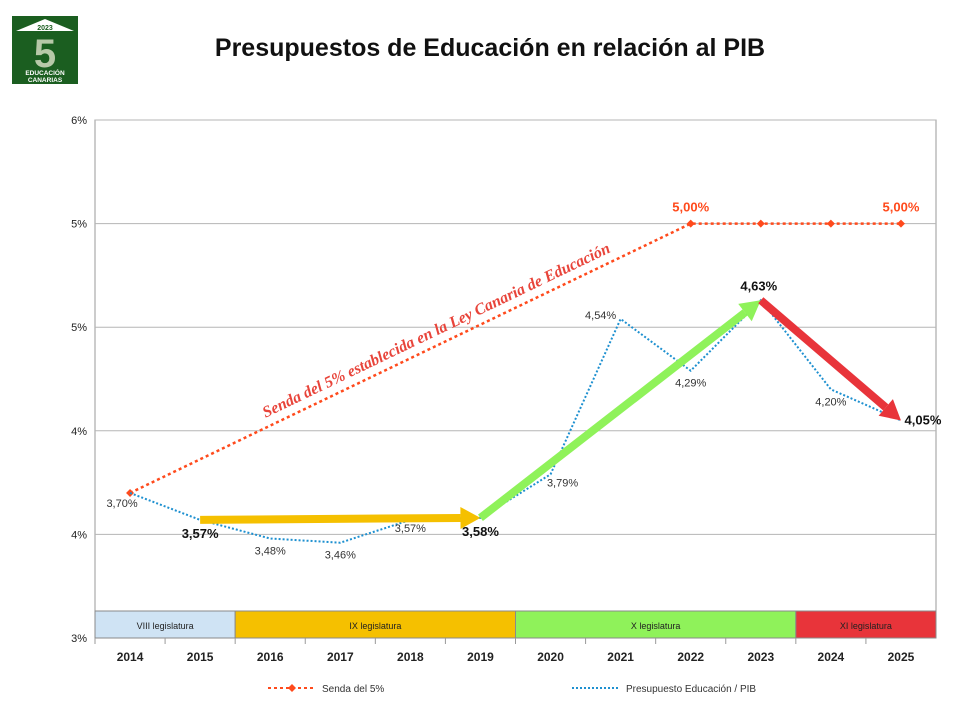  What do you see at coordinates (620, 657) in the screenshot?
I see `x-tick-label: 2021` at bounding box center [620, 657].